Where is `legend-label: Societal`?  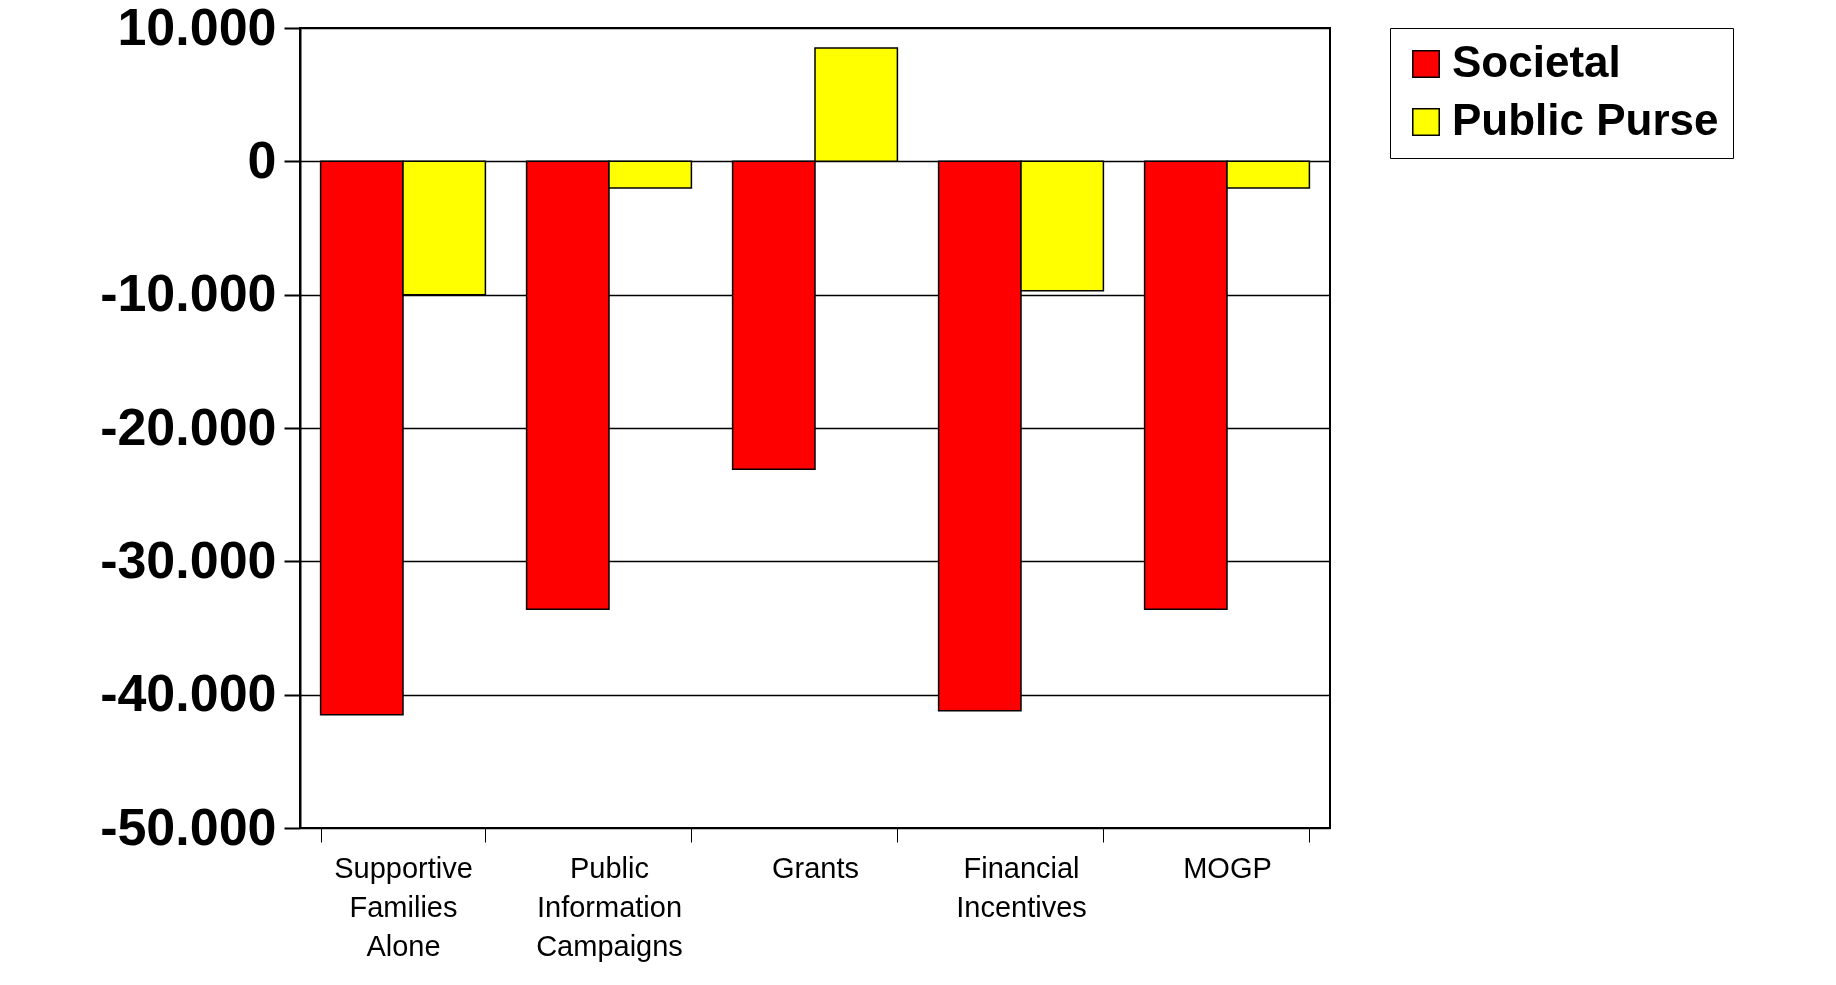 legend-label: Societal is located at coordinates (1536, 61).